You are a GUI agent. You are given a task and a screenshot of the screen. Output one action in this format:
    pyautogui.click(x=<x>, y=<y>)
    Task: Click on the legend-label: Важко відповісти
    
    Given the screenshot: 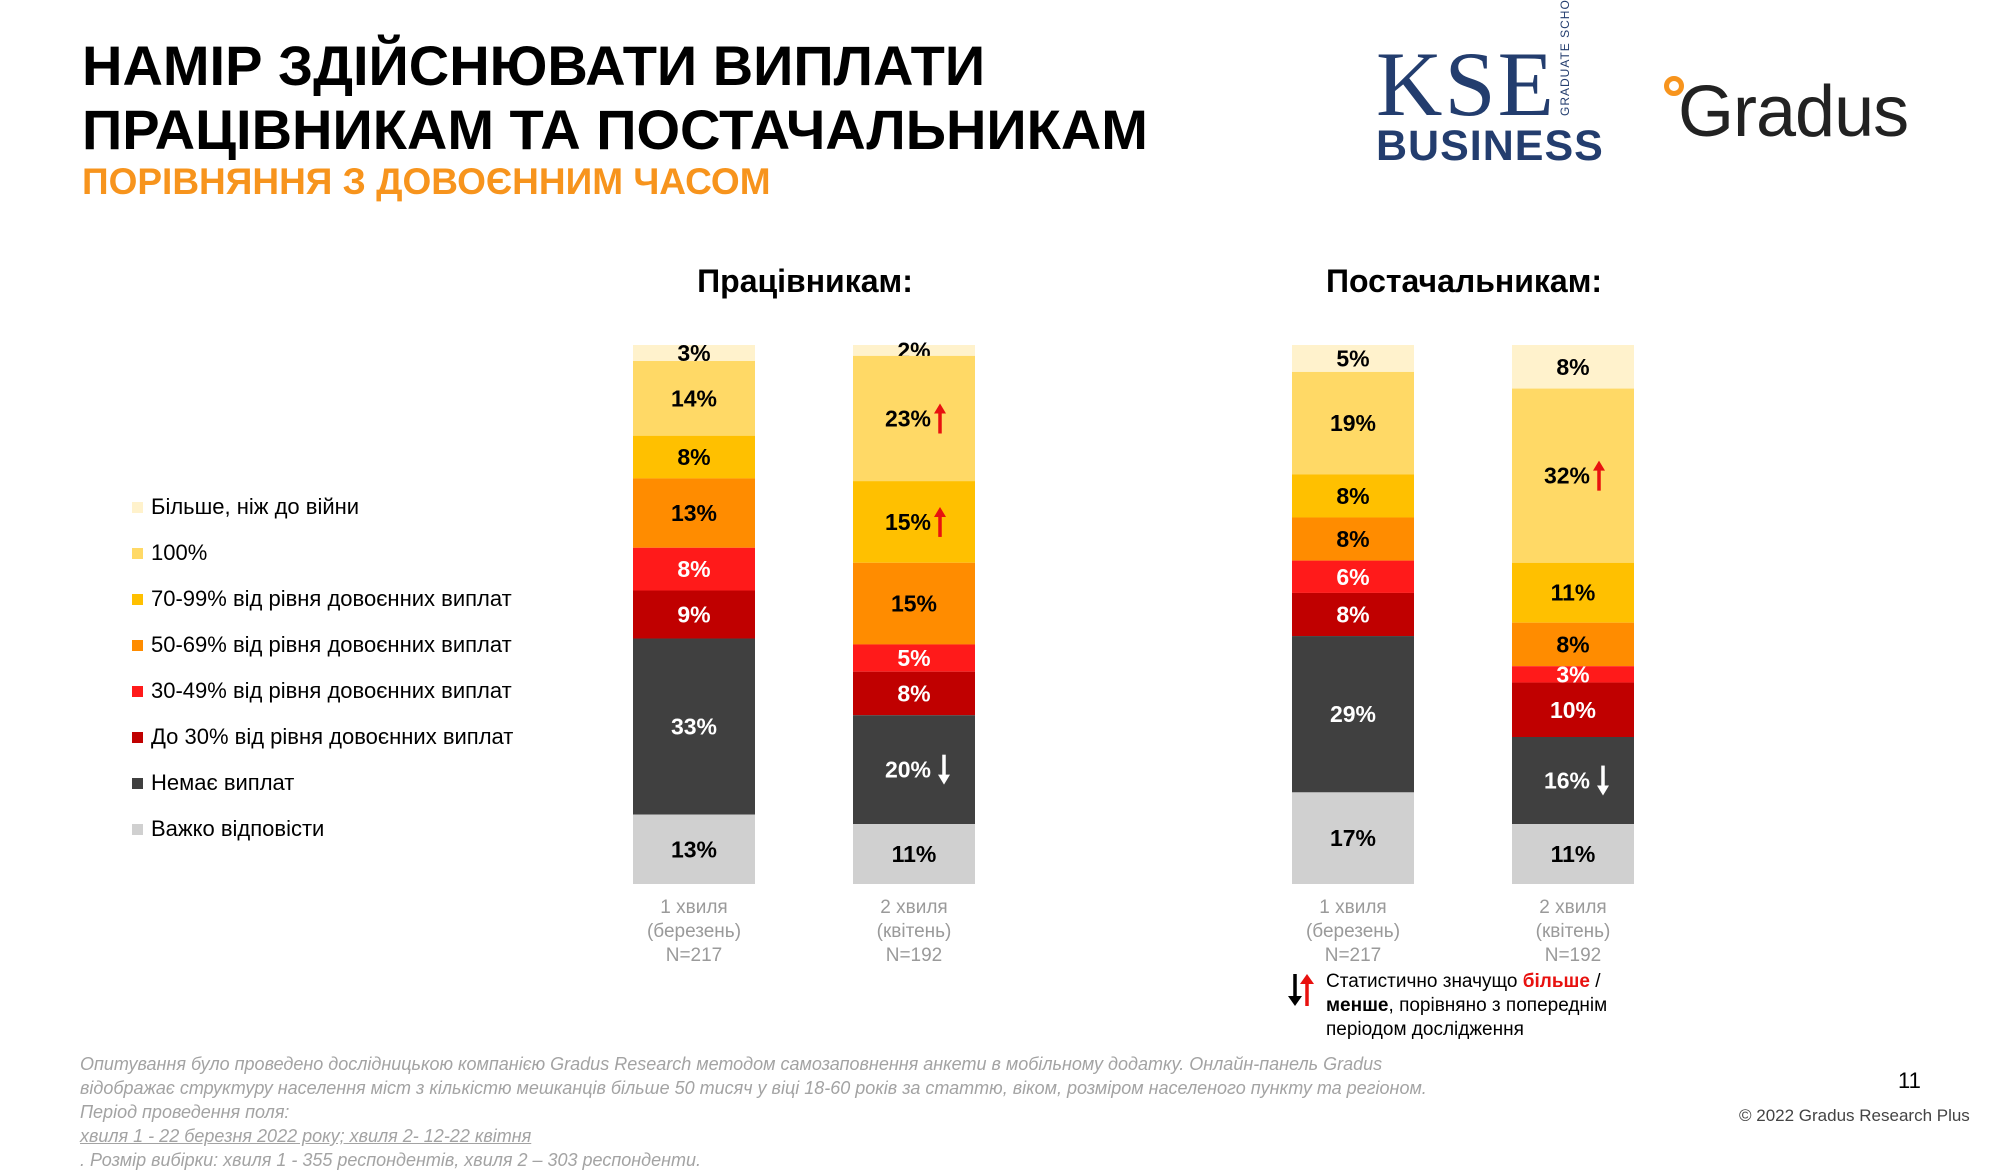 What is the action you would take?
    pyautogui.click(x=238, y=828)
    